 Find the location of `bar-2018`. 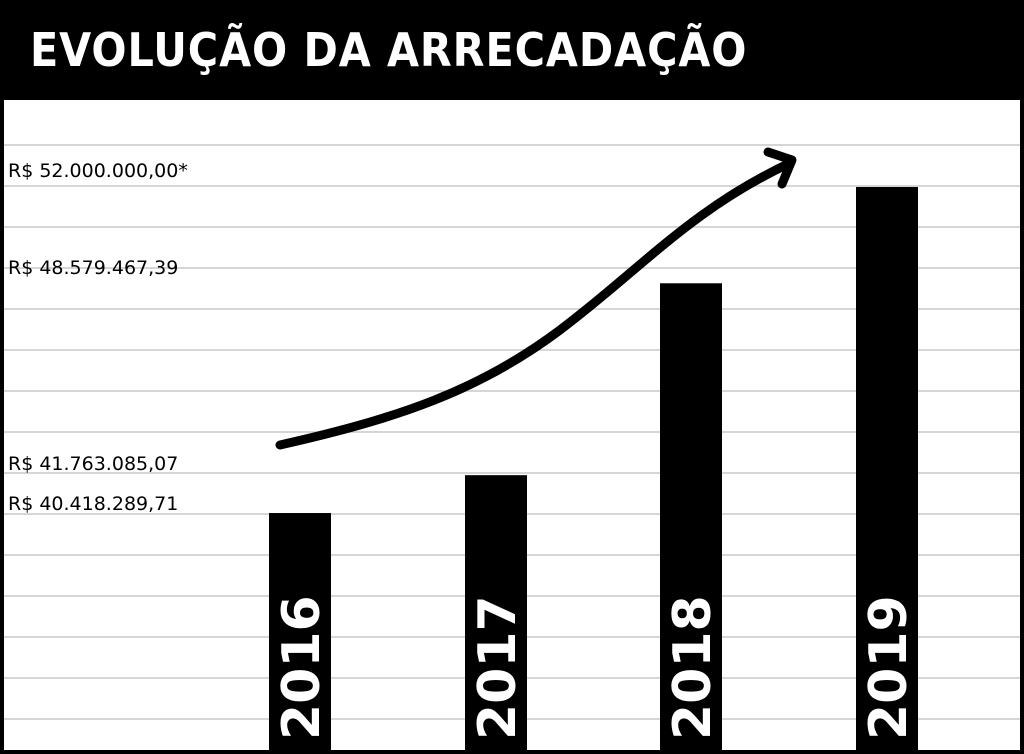

bar-2018 is located at coordinates (691, 518).